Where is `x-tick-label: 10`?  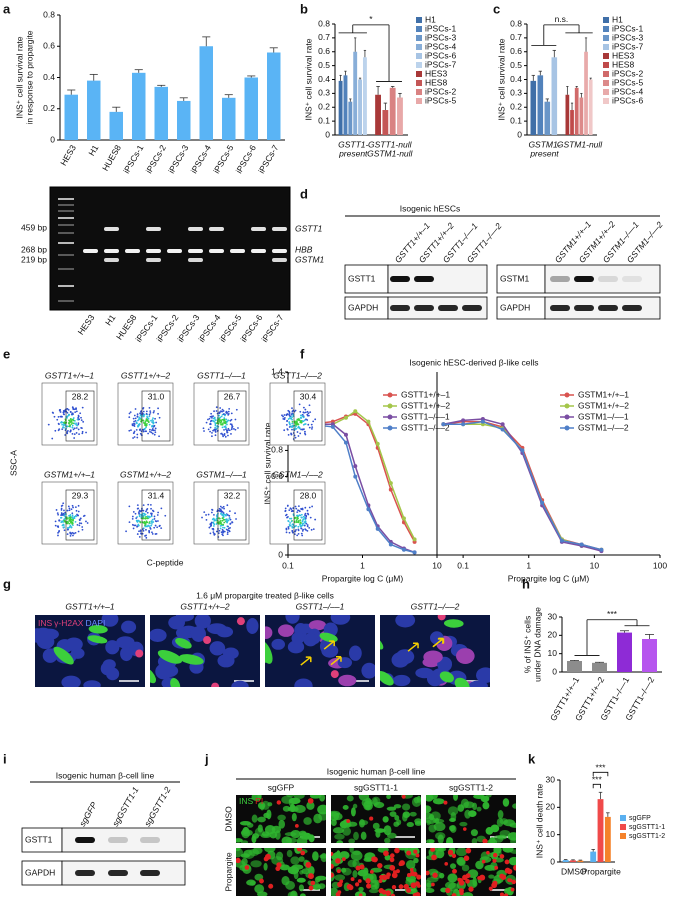
x-tick-label: 10 is located at coordinates (595, 565).